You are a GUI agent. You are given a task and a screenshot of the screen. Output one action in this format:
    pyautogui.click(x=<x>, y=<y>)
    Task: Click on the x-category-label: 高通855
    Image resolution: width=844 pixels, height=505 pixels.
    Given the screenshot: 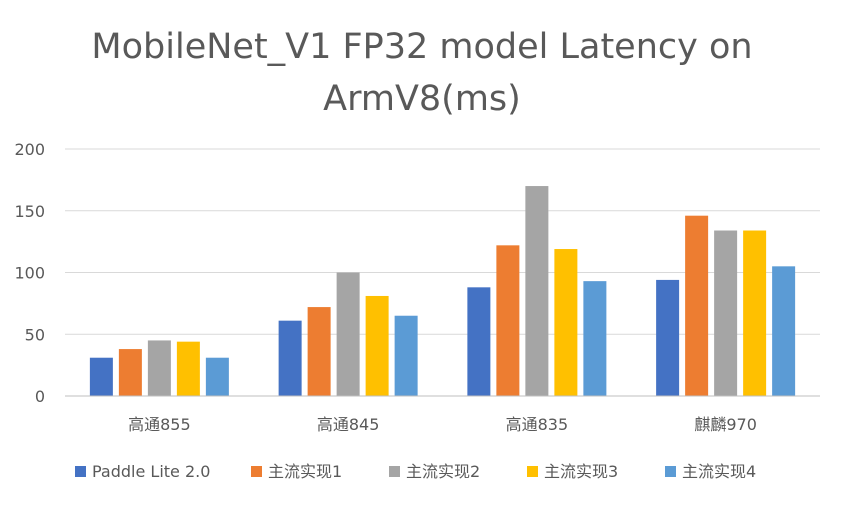 What is the action you would take?
    pyautogui.click(x=159, y=424)
    